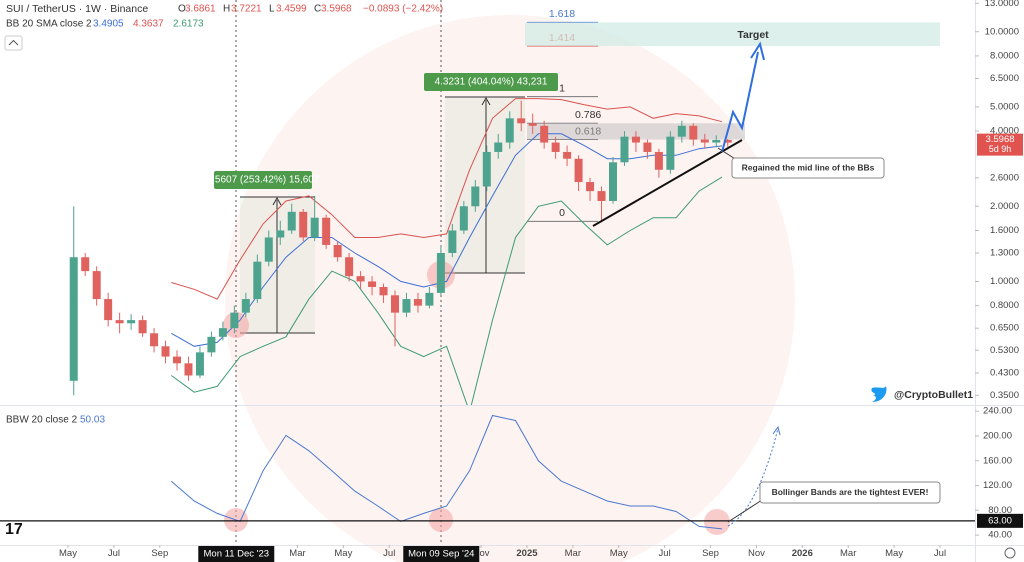  I want to click on x-tick-label: 2026, so click(802, 553).